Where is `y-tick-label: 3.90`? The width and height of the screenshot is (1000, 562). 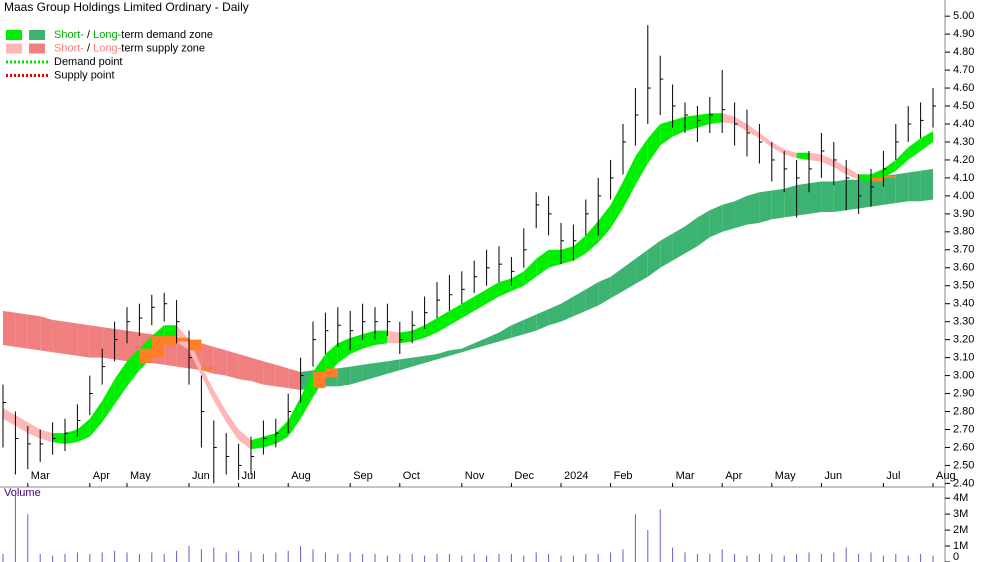
y-tick-label: 3.90 is located at coordinates (963, 214).